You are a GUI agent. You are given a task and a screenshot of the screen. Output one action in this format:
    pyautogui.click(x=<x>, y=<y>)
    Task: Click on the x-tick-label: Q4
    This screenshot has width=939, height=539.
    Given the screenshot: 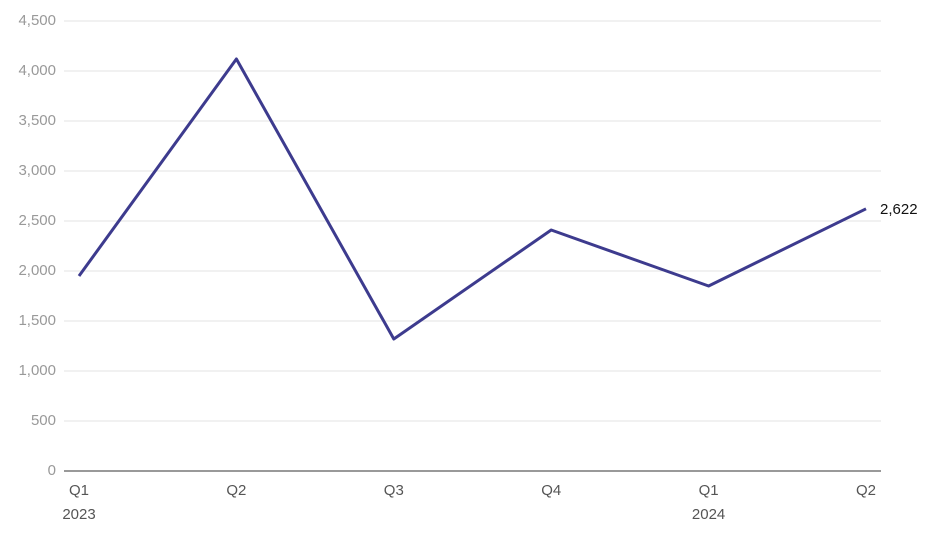 What is the action you would take?
    pyautogui.click(x=551, y=490)
    